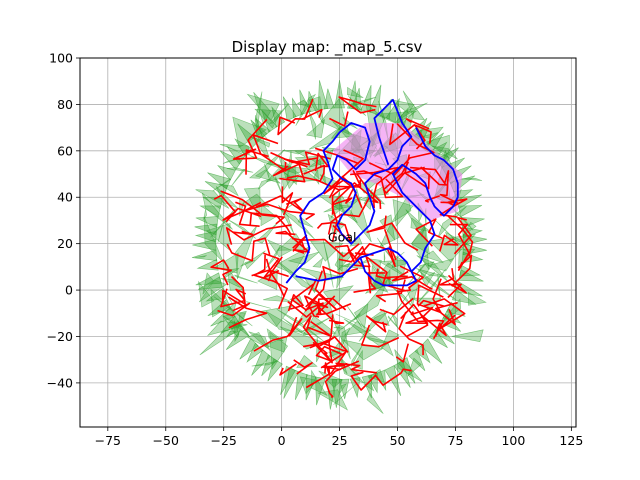 The height and width of the screenshot is (480, 640). I want to click on goal-annotation: Goal, so click(342, 237).